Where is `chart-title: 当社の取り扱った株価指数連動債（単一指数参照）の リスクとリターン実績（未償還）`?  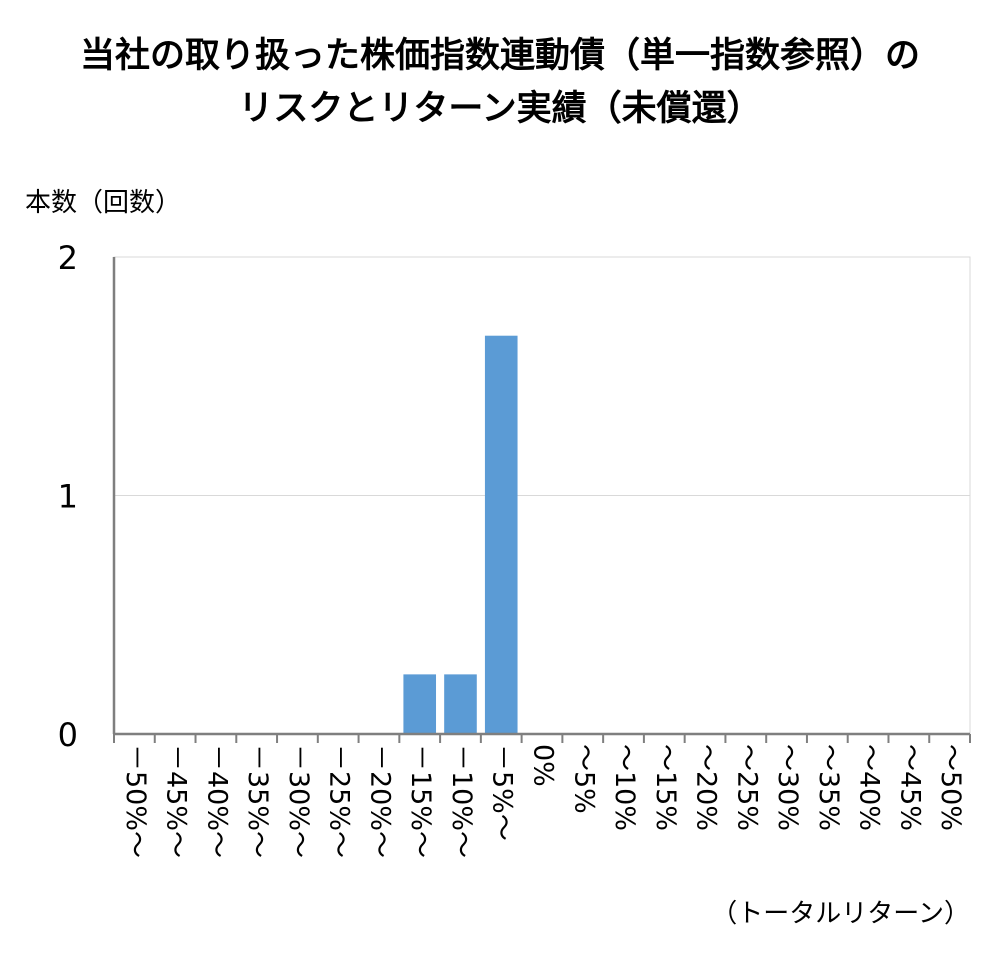 chart-title: 当社の取り扱った株価指数連動債（単一指数参照）の リスクとリターン実績（未償還） is located at coordinates (500, 83).